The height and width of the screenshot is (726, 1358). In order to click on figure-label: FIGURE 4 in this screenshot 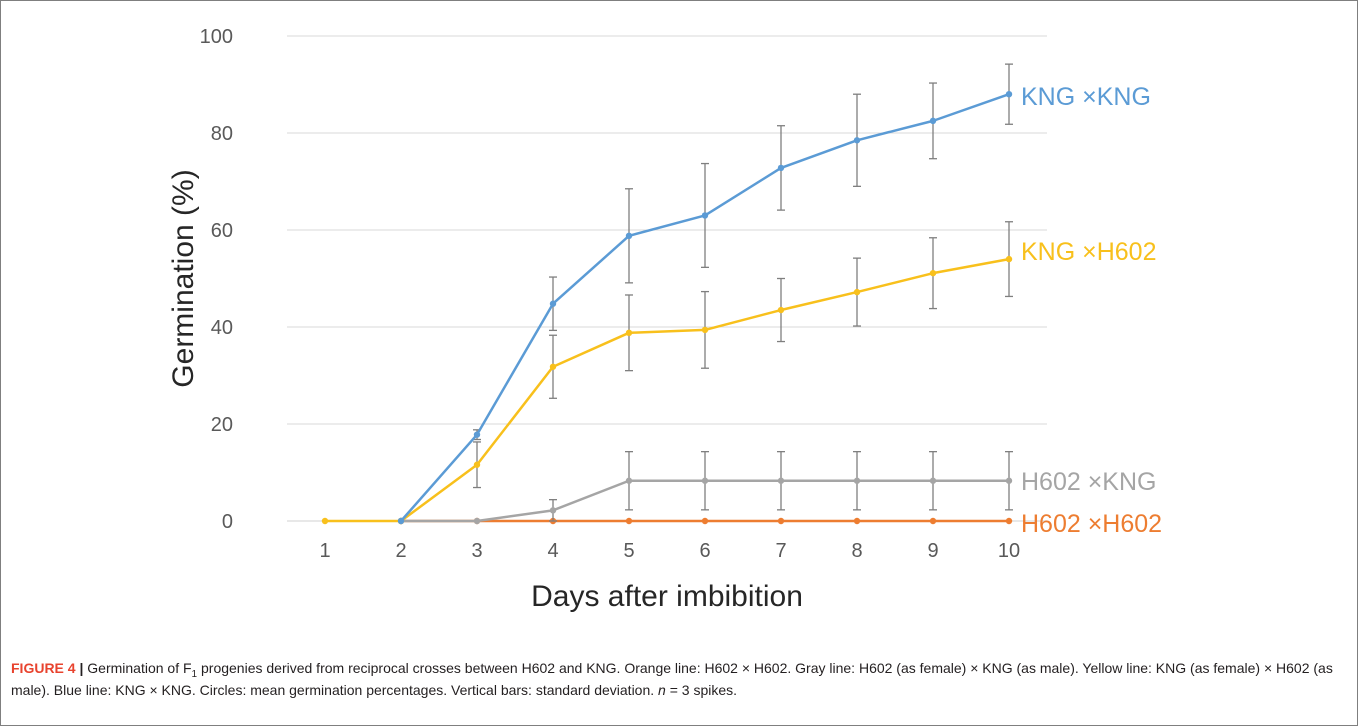, I will do `click(43, 668)`.